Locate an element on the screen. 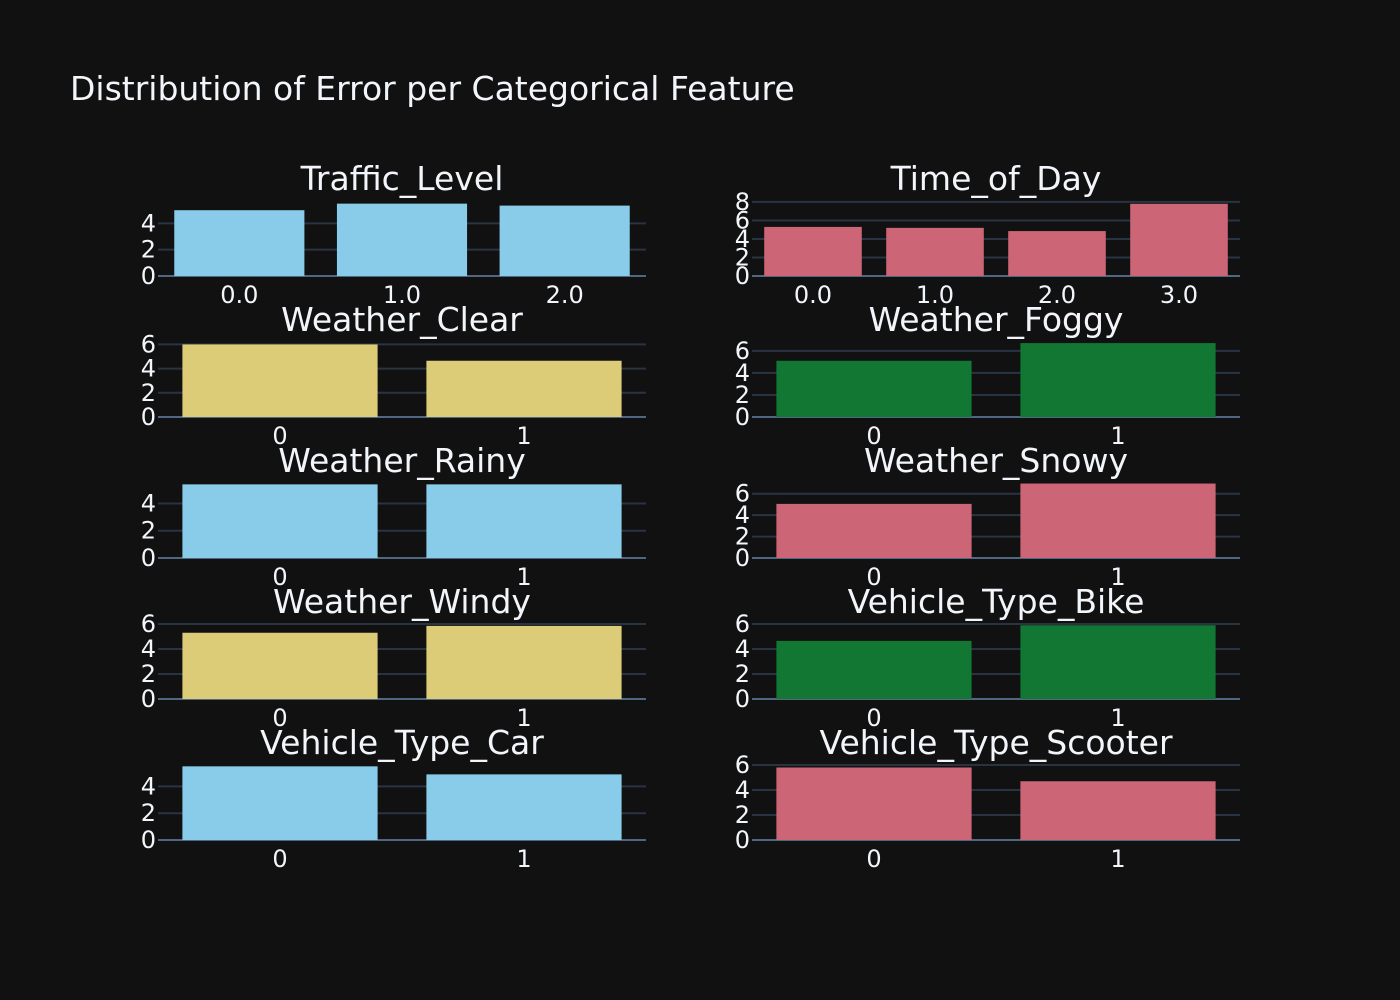  x-tick-label: 3.0 is located at coordinates (1179, 295).